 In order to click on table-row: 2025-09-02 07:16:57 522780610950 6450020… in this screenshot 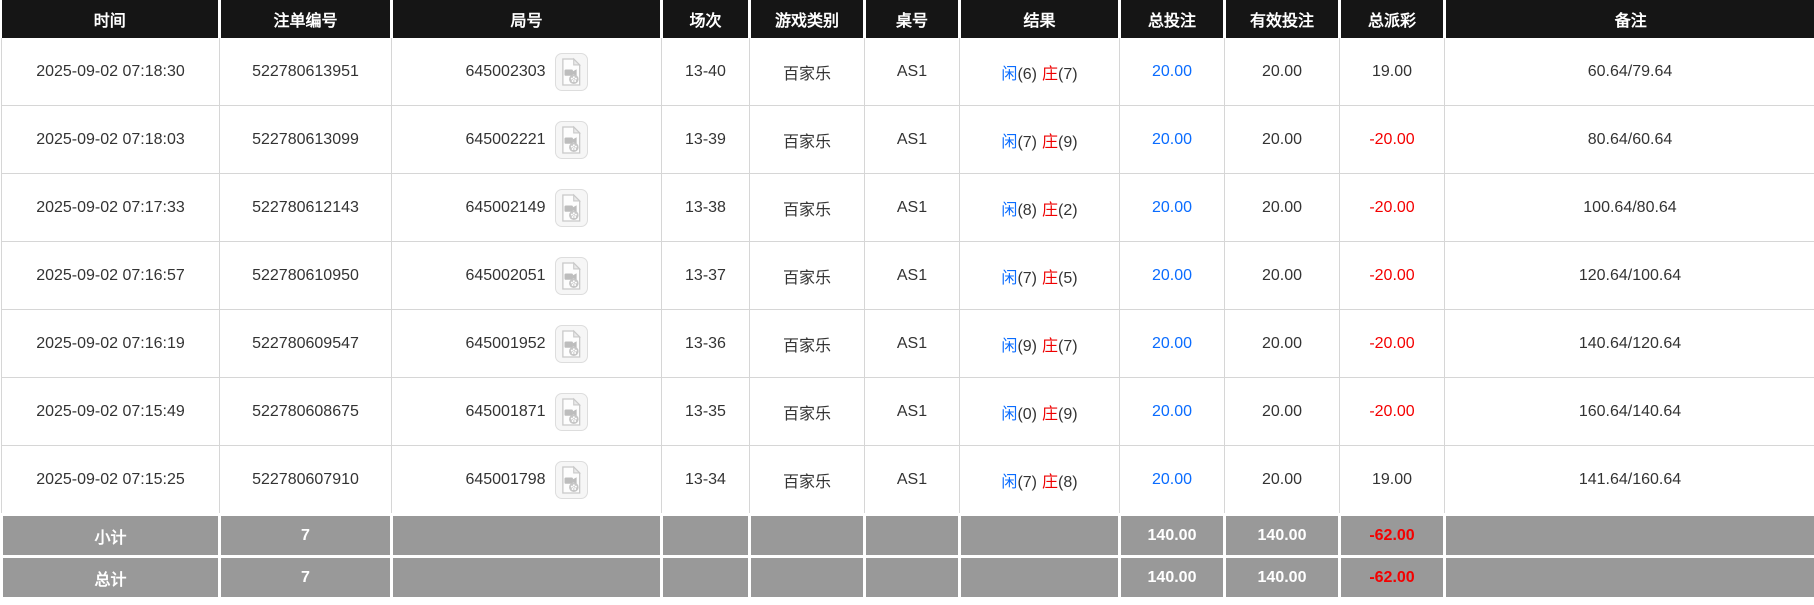, I will do `click(907, 275)`.